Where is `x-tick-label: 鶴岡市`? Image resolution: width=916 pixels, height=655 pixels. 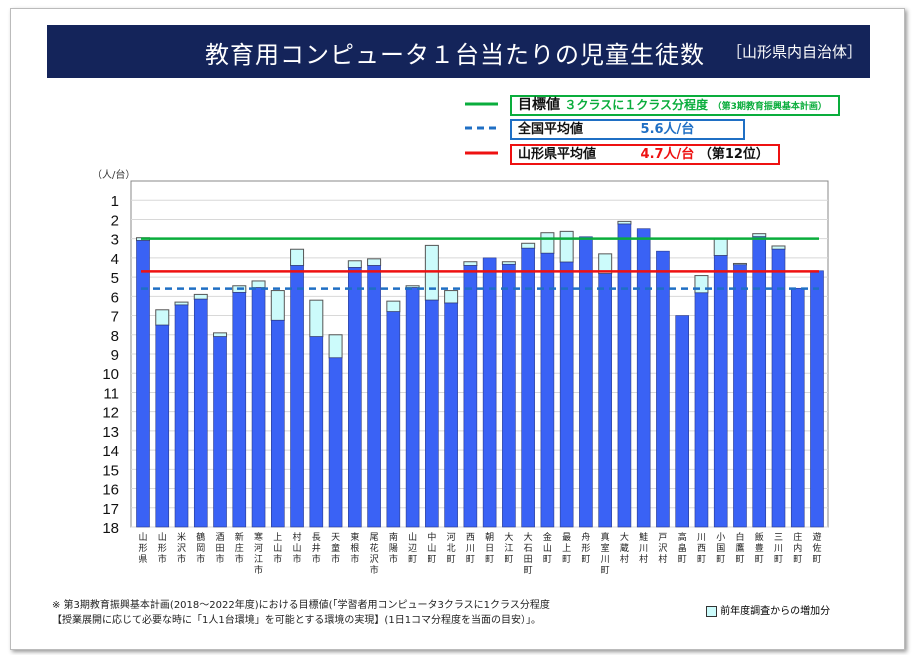 x-tick-label: 鶴岡市 is located at coordinates (200, 548).